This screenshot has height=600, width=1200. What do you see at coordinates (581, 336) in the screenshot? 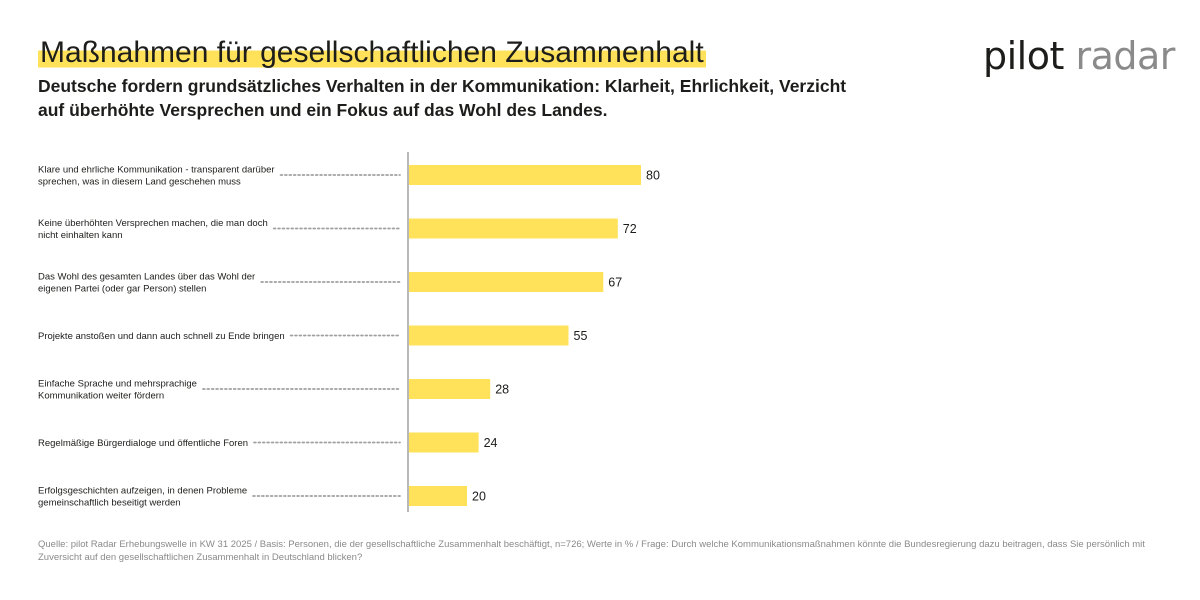
I see `value-label: 55` at bounding box center [581, 336].